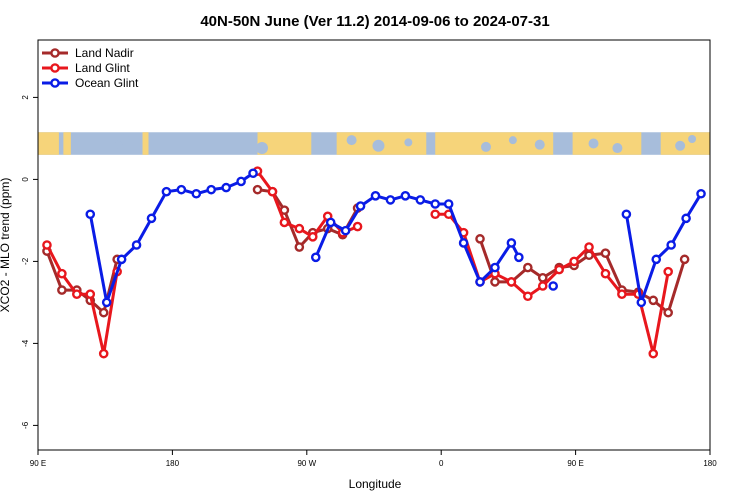 The image size is (750, 500). I want to click on legend-label: Land Nadir, so click(104, 53).